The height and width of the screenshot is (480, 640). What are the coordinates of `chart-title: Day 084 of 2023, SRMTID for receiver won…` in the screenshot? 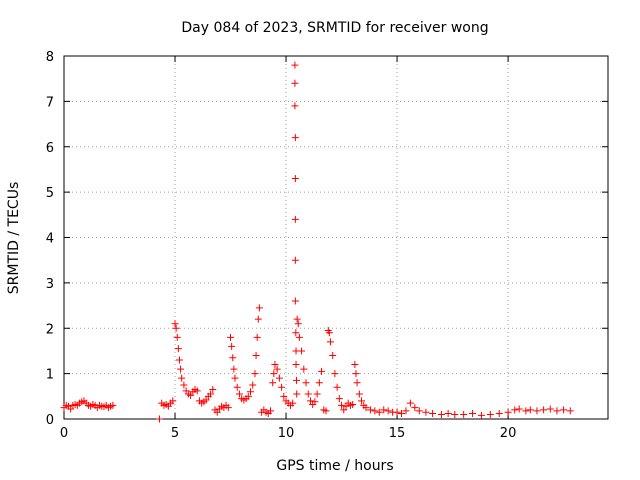 It's located at (334, 28).